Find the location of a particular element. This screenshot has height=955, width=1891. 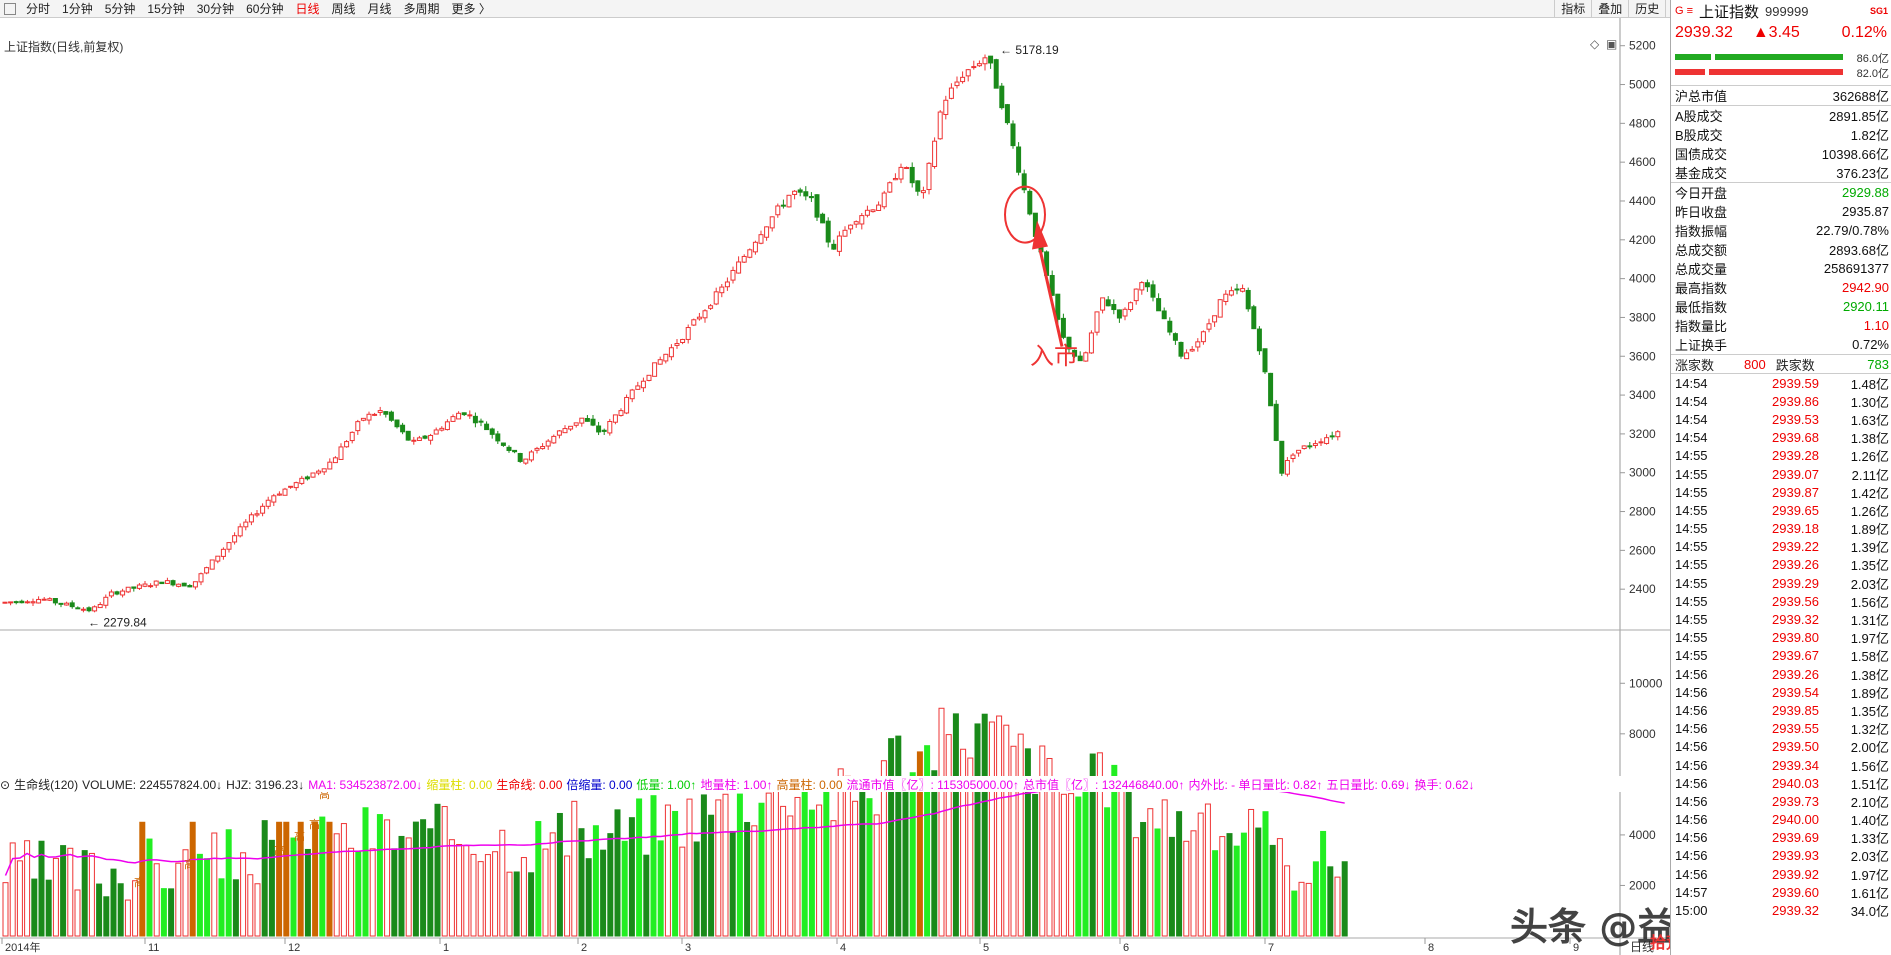

vol-y-tick-label: 8000 is located at coordinates (1642, 734).